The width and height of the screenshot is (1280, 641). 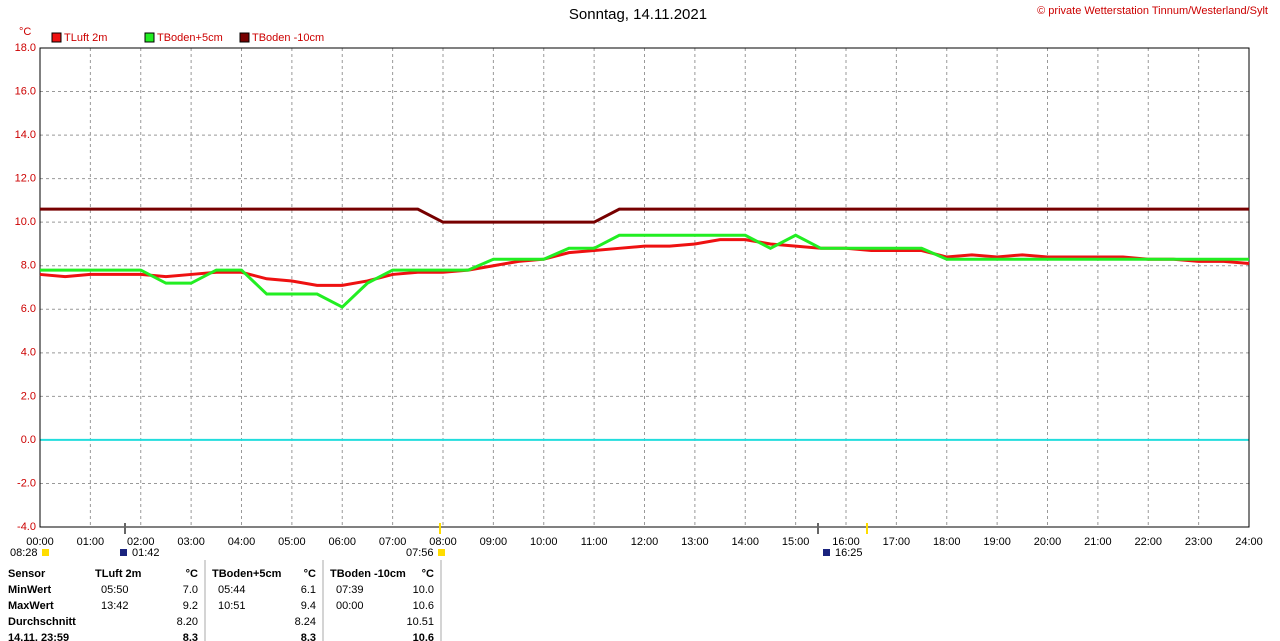 What do you see at coordinates (25, 32) in the screenshot?
I see `y-unit: °C` at bounding box center [25, 32].